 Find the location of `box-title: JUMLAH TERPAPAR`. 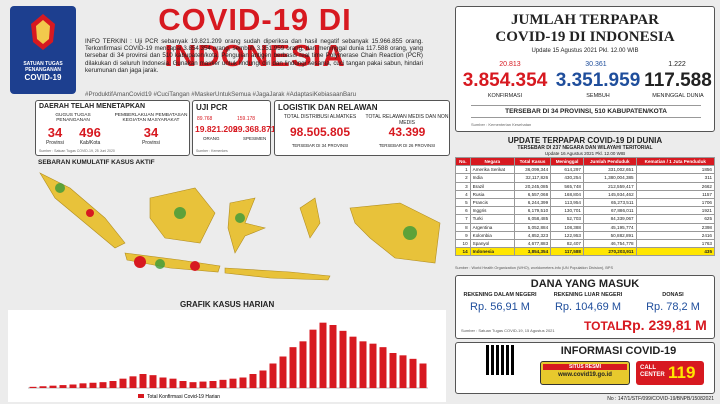

box-title: JUMLAH TERPAPAR is located at coordinates (585, 20).